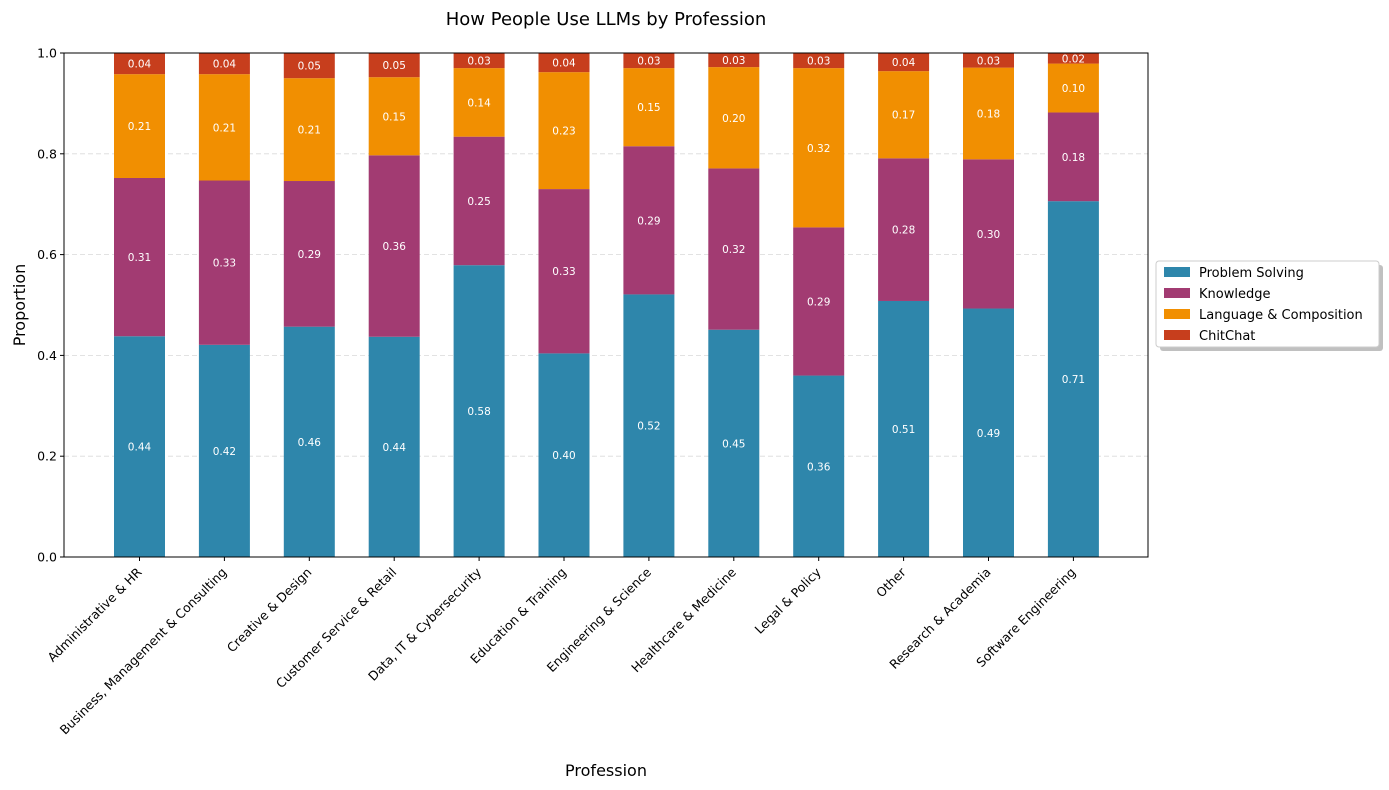 Image resolution: width=1389 pixels, height=790 pixels. I want to click on data-label: 0.25, so click(478, 202).